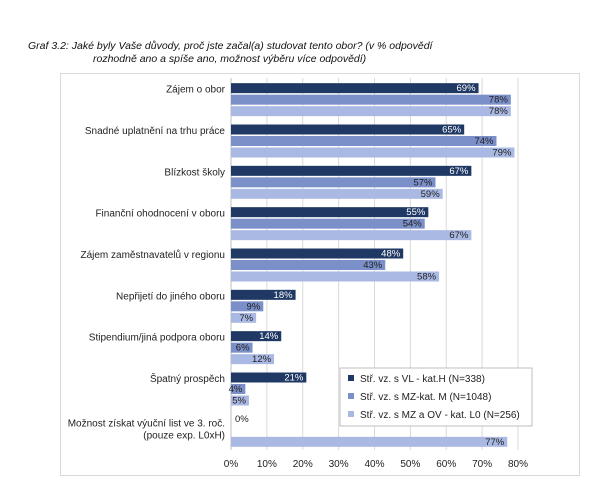  I want to click on x-tick-label: 80%, so click(518, 464).